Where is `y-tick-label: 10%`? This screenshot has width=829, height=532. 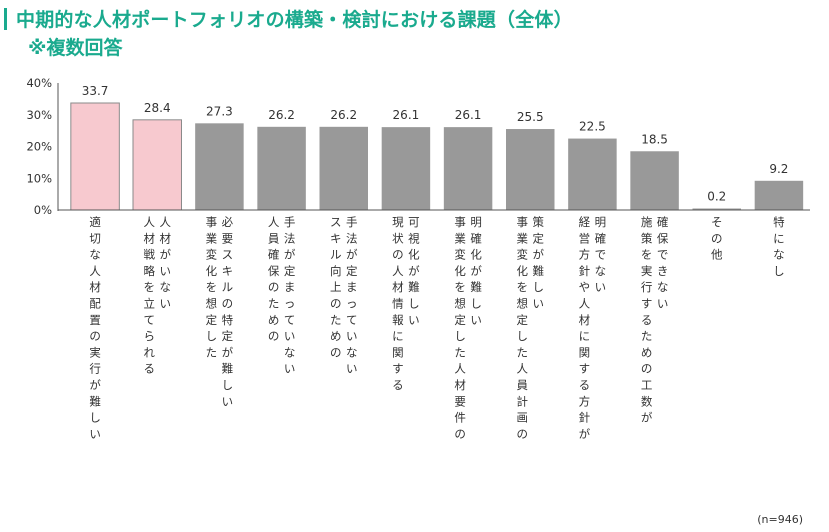 y-tick-label: 10% is located at coordinates (39, 178).